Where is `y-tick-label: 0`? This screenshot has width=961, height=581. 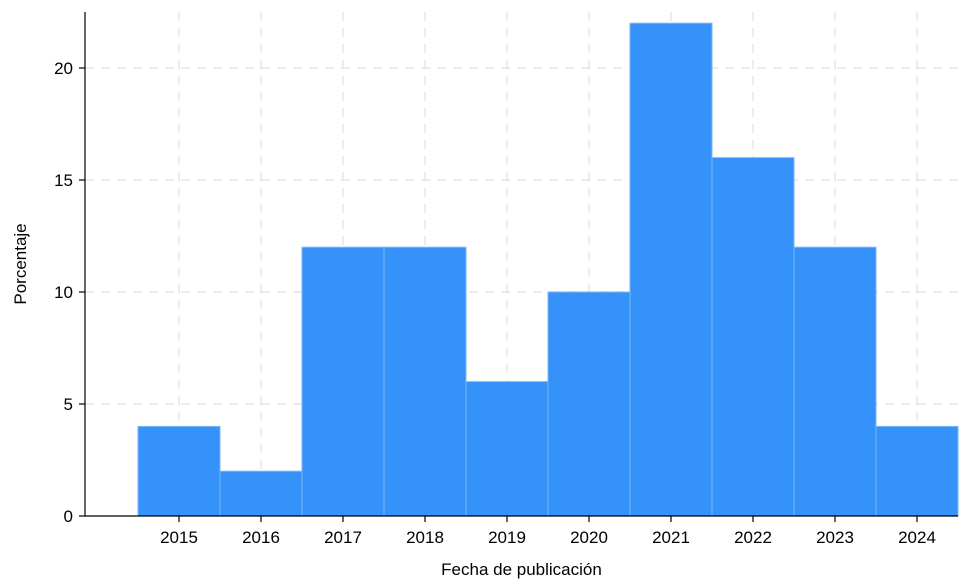
y-tick-label: 0 is located at coordinates (68, 516).